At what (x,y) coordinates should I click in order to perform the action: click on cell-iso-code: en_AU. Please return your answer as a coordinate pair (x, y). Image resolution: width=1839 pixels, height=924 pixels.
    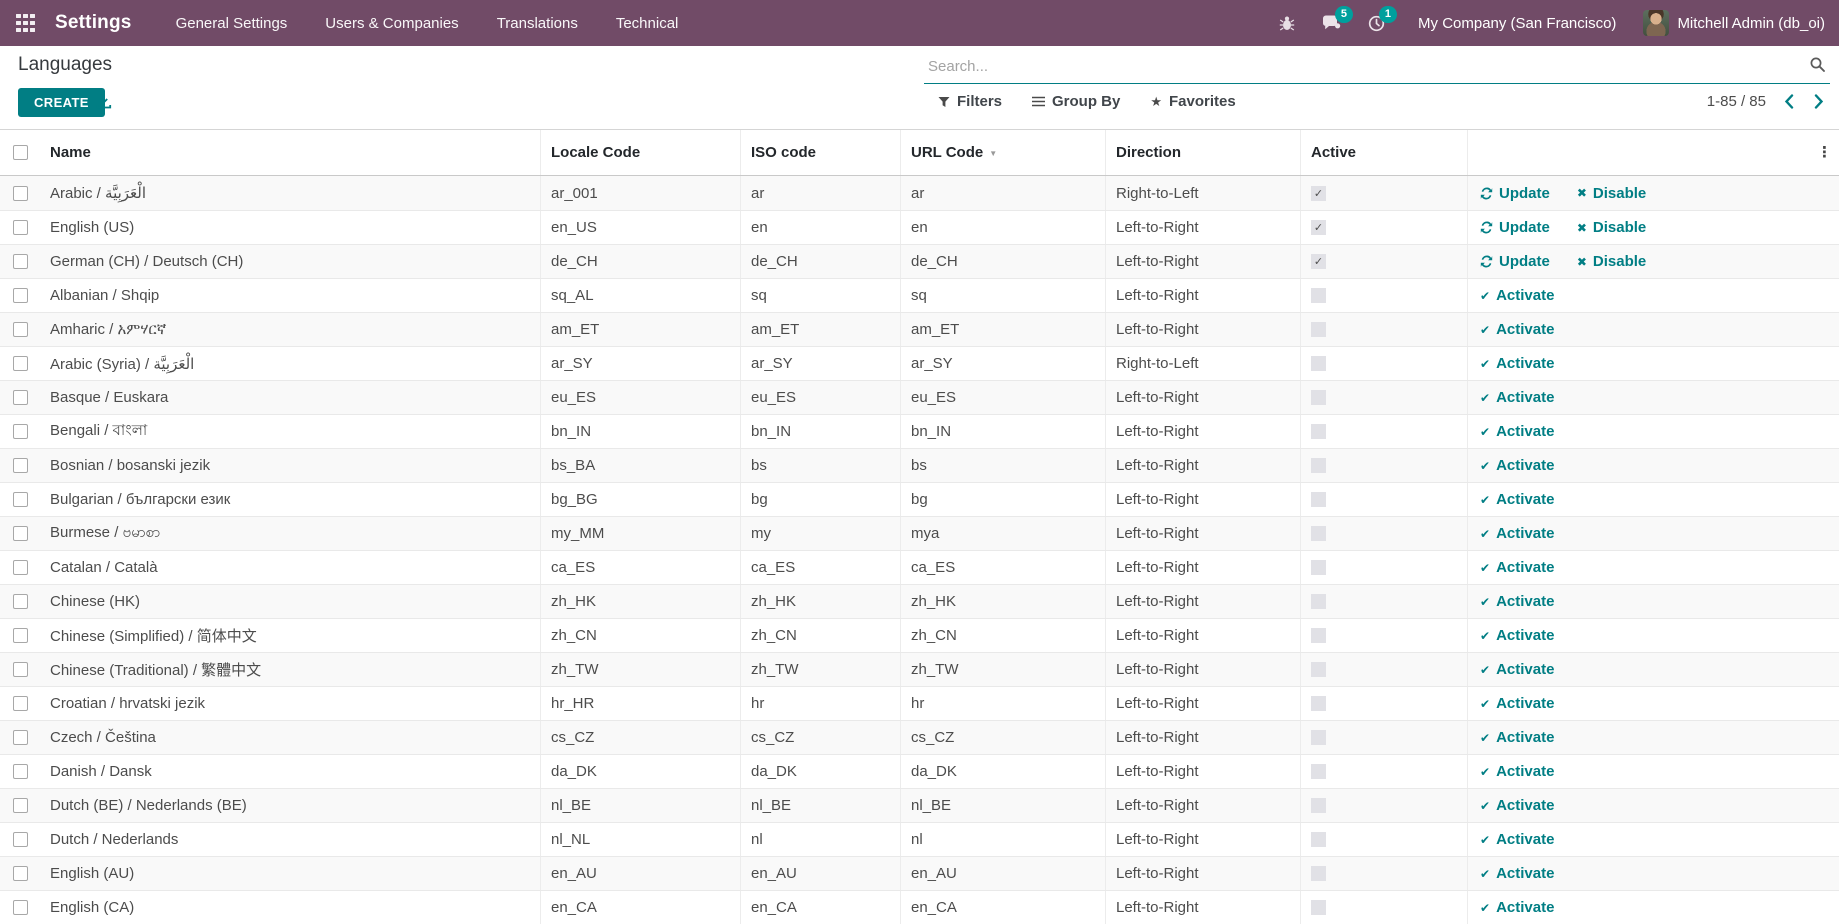
    Looking at the image, I should click on (820, 873).